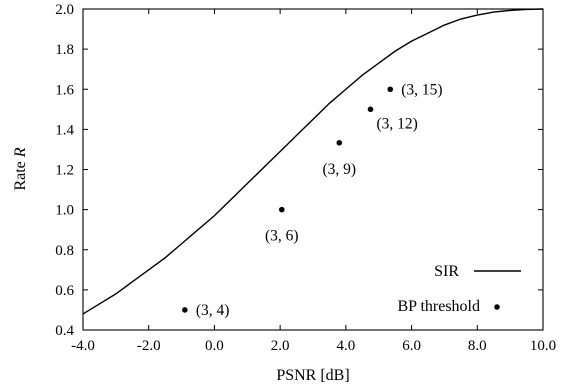  Describe the element at coordinates (280, 346) in the screenshot. I see `x-tick-label: 2.0` at that location.